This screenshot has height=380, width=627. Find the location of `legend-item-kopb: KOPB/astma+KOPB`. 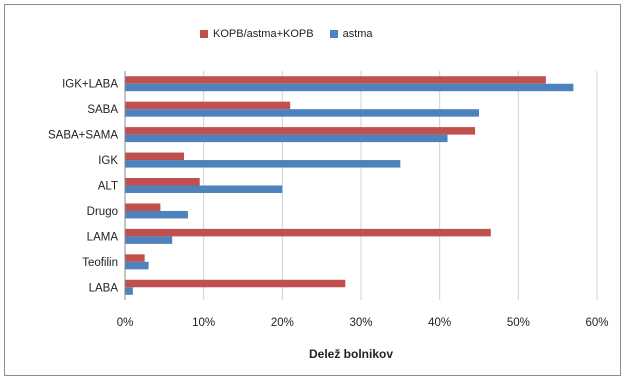

legend-item-kopb: KOPB/astma+KOPB is located at coordinates (257, 34).